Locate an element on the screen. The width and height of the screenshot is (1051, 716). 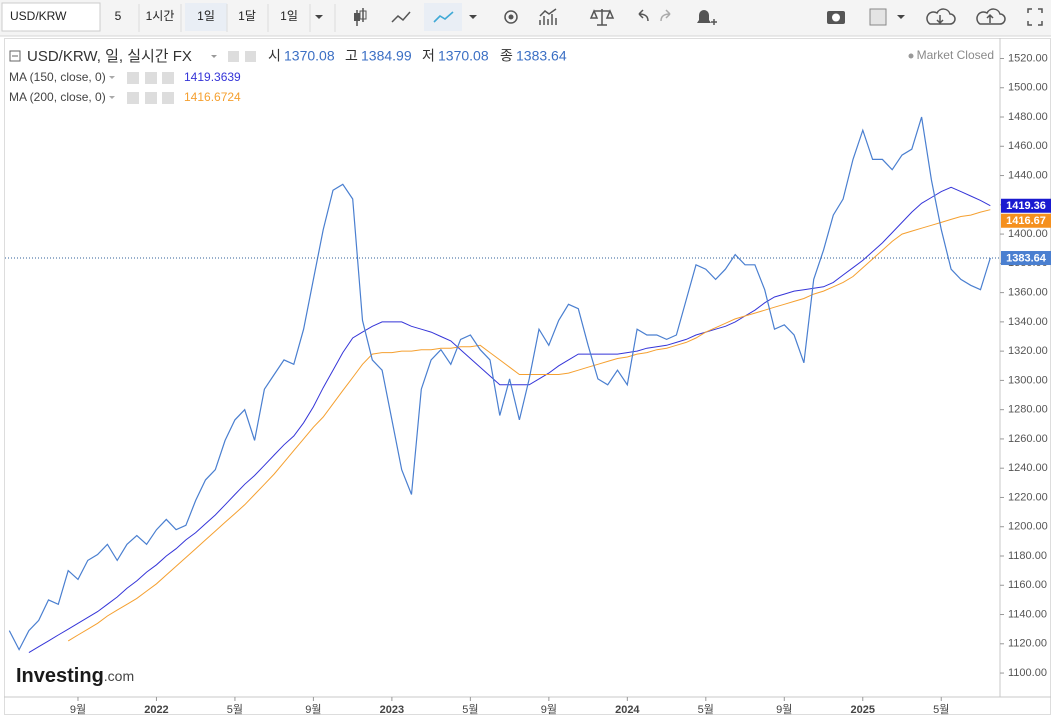
interval-button: 1시간 is located at coordinates (160, 16).